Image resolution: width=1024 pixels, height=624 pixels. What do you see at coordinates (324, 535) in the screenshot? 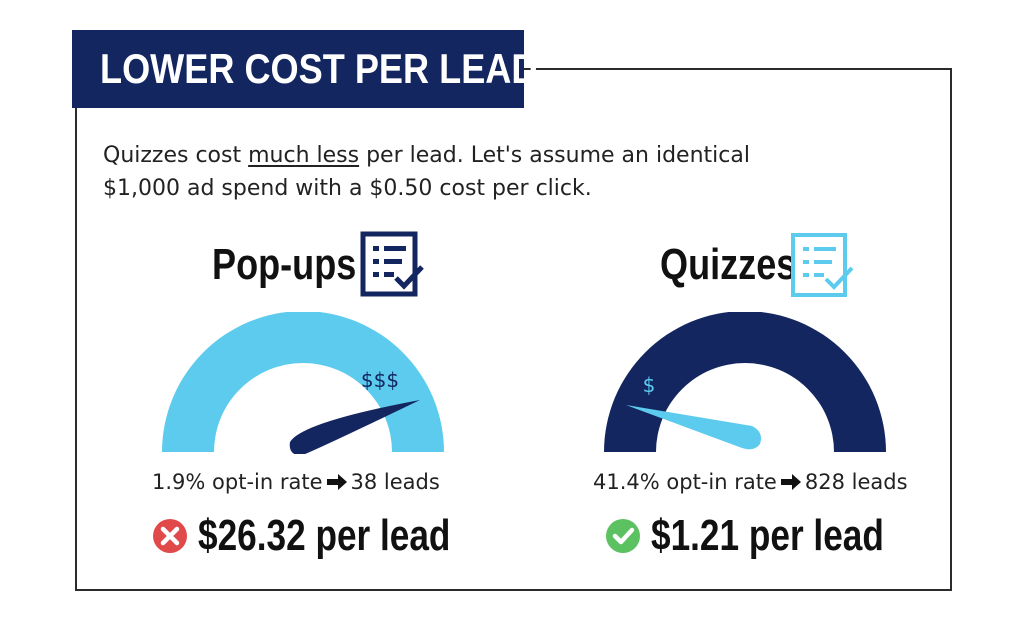
I see `popups-price-text: $26.32 per lead` at bounding box center [324, 535].